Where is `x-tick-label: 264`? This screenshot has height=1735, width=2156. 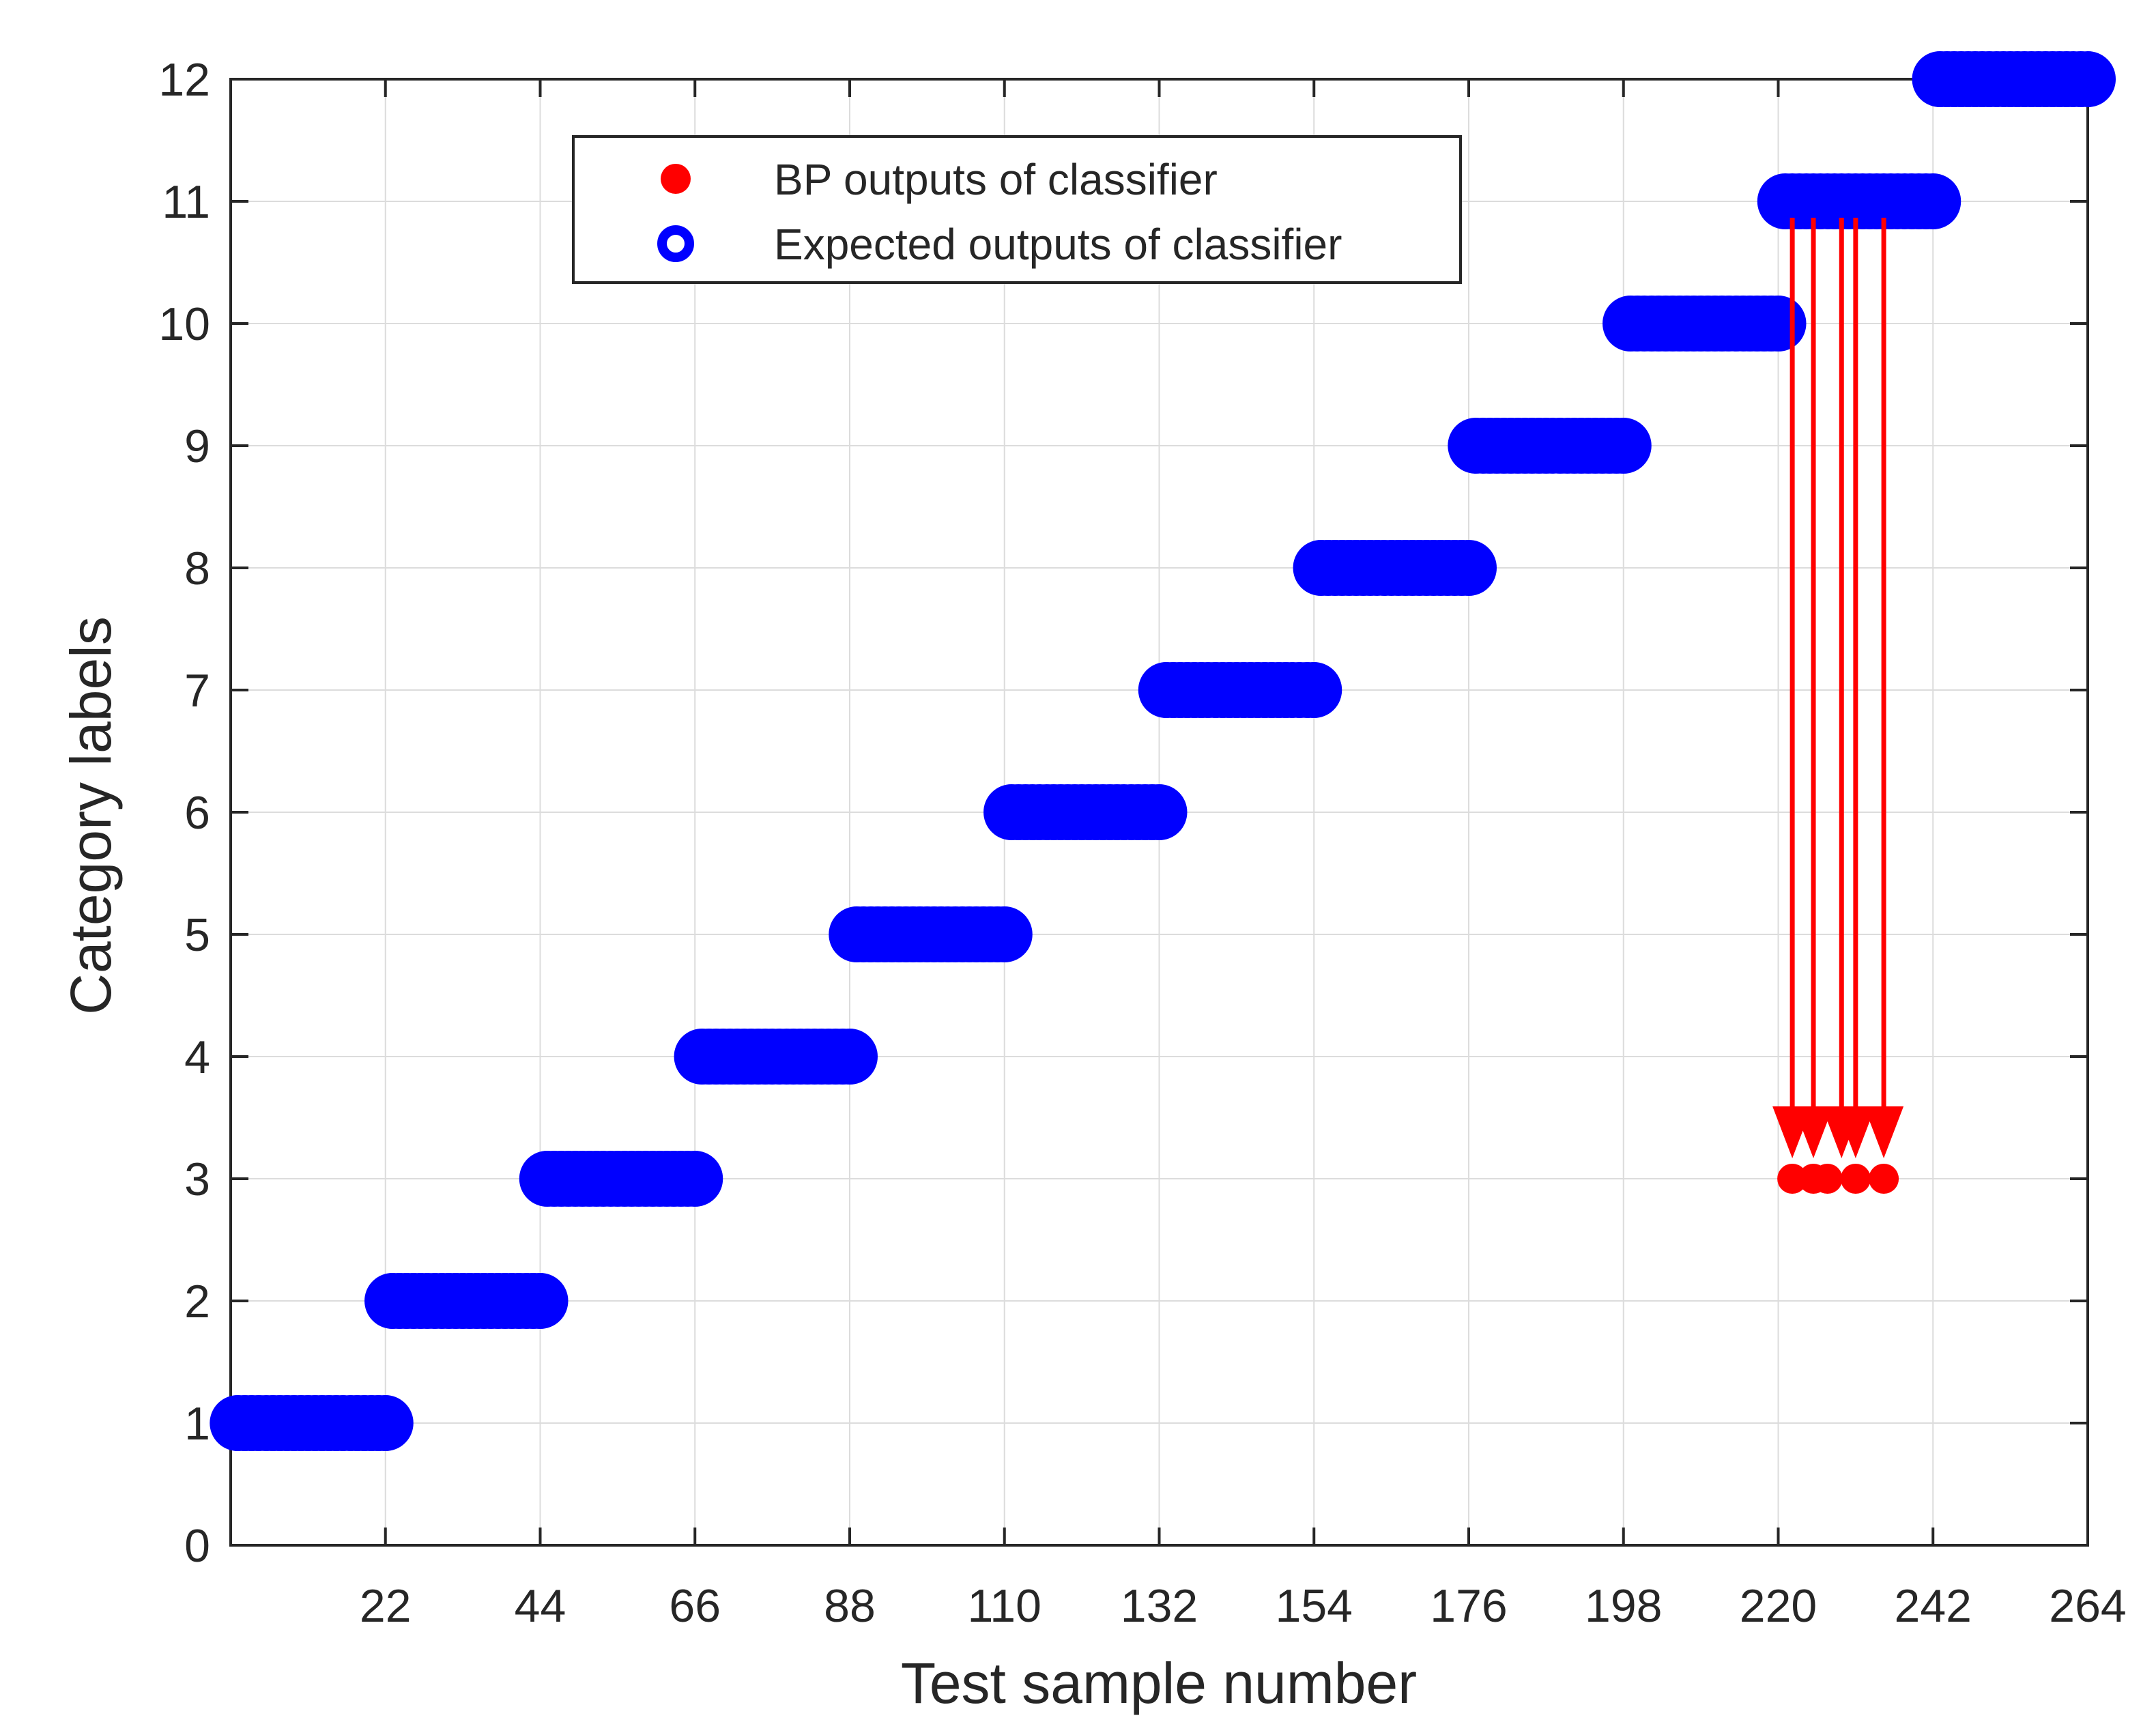
x-tick-label: 264 is located at coordinates (2087, 1606).